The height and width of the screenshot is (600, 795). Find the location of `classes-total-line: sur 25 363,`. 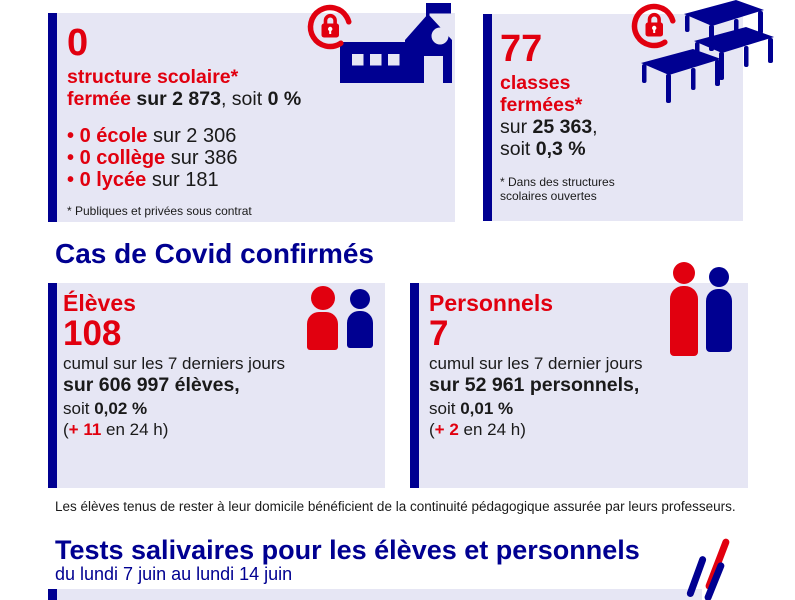

classes-total-line: sur 25 363, is located at coordinates (549, 126).